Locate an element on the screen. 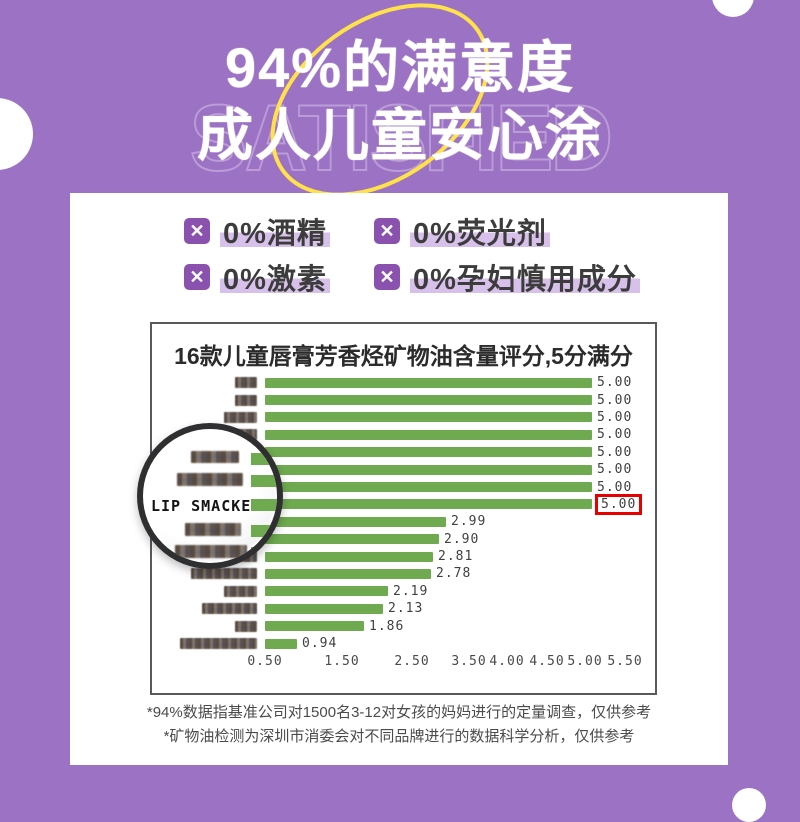  x-tick-label: 1.50 is located at coordinates (342, 661).